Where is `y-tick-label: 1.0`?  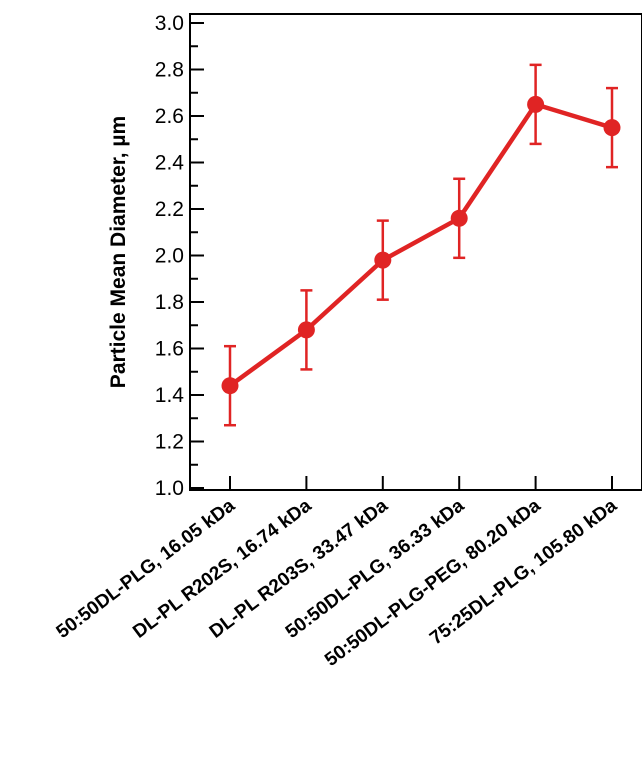 y-tick-label: 1.0 is located at coordinates (169, 488).